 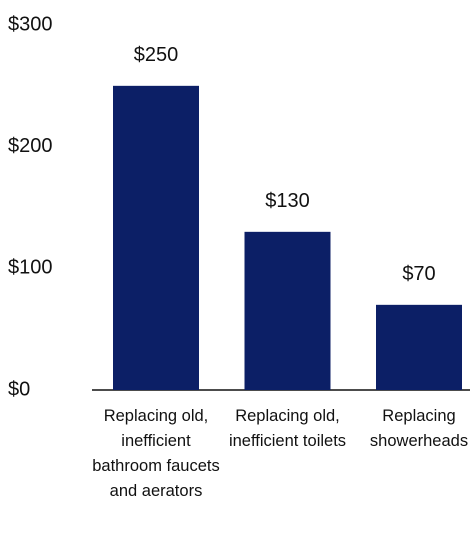 I want to click on value-label: $130, so click(x=287, y=201).